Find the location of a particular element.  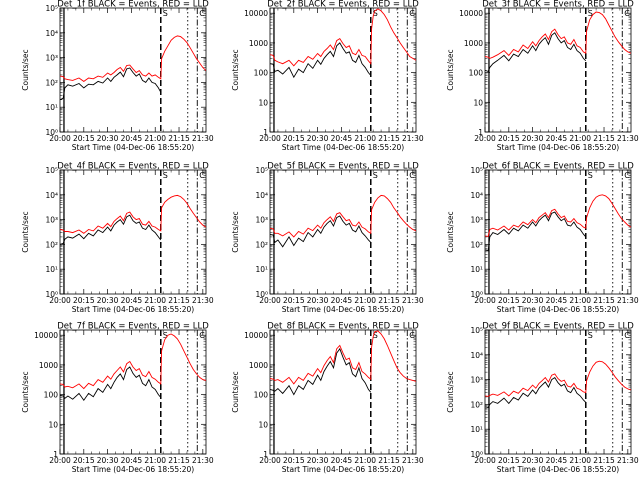

panel-title: Det_1f BLACK = Events, RED = LLD is located at coordinates (133, 5).